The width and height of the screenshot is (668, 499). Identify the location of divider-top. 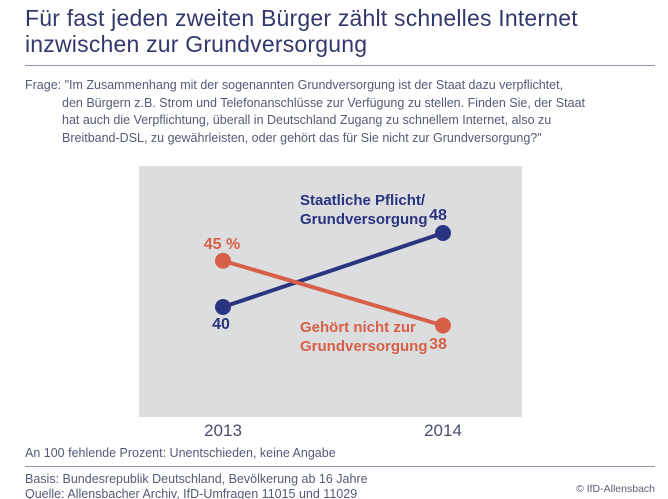
(340, 65).